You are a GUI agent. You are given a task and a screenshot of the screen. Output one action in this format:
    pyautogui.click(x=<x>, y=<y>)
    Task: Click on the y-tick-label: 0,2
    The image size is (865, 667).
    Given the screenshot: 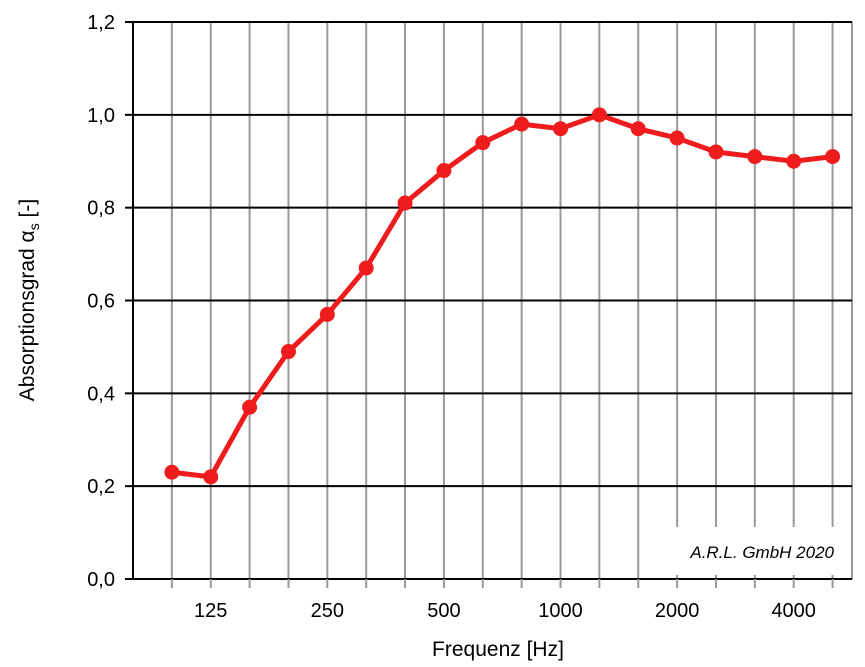 What is the action you would take?
    pyautogui.click(x=101, y=487)
    